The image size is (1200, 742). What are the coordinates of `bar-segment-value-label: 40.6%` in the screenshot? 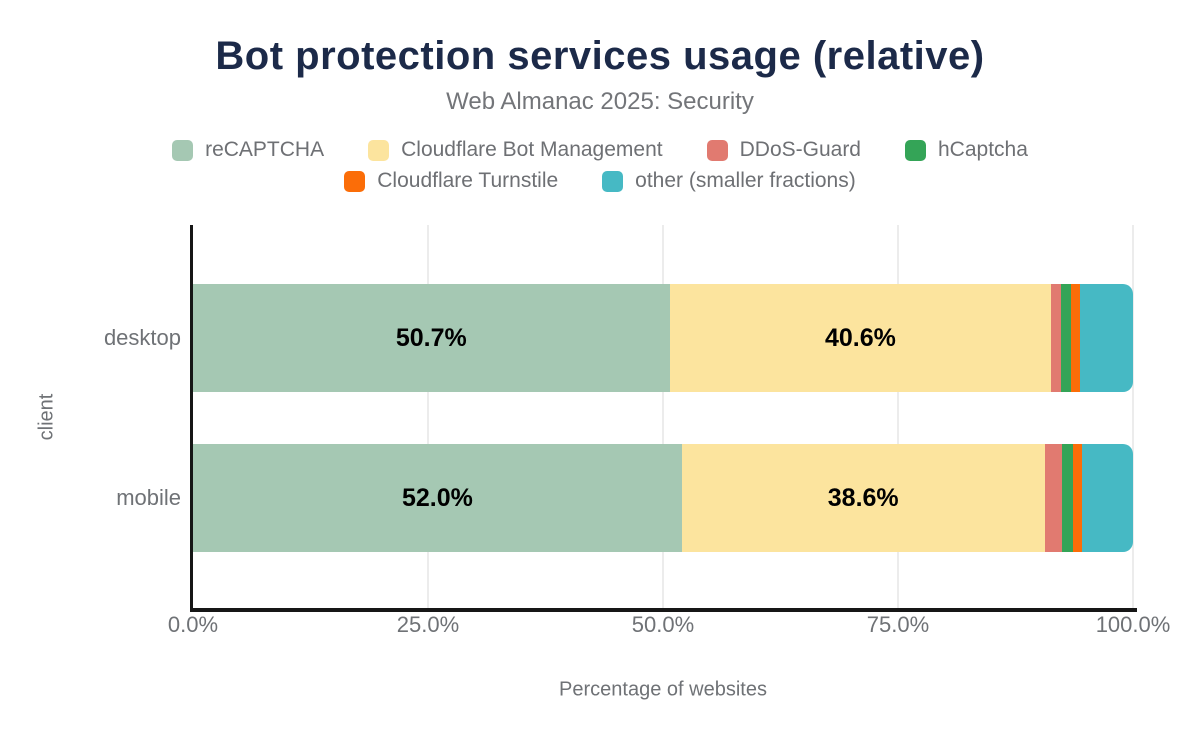 It's located at (860, 337).